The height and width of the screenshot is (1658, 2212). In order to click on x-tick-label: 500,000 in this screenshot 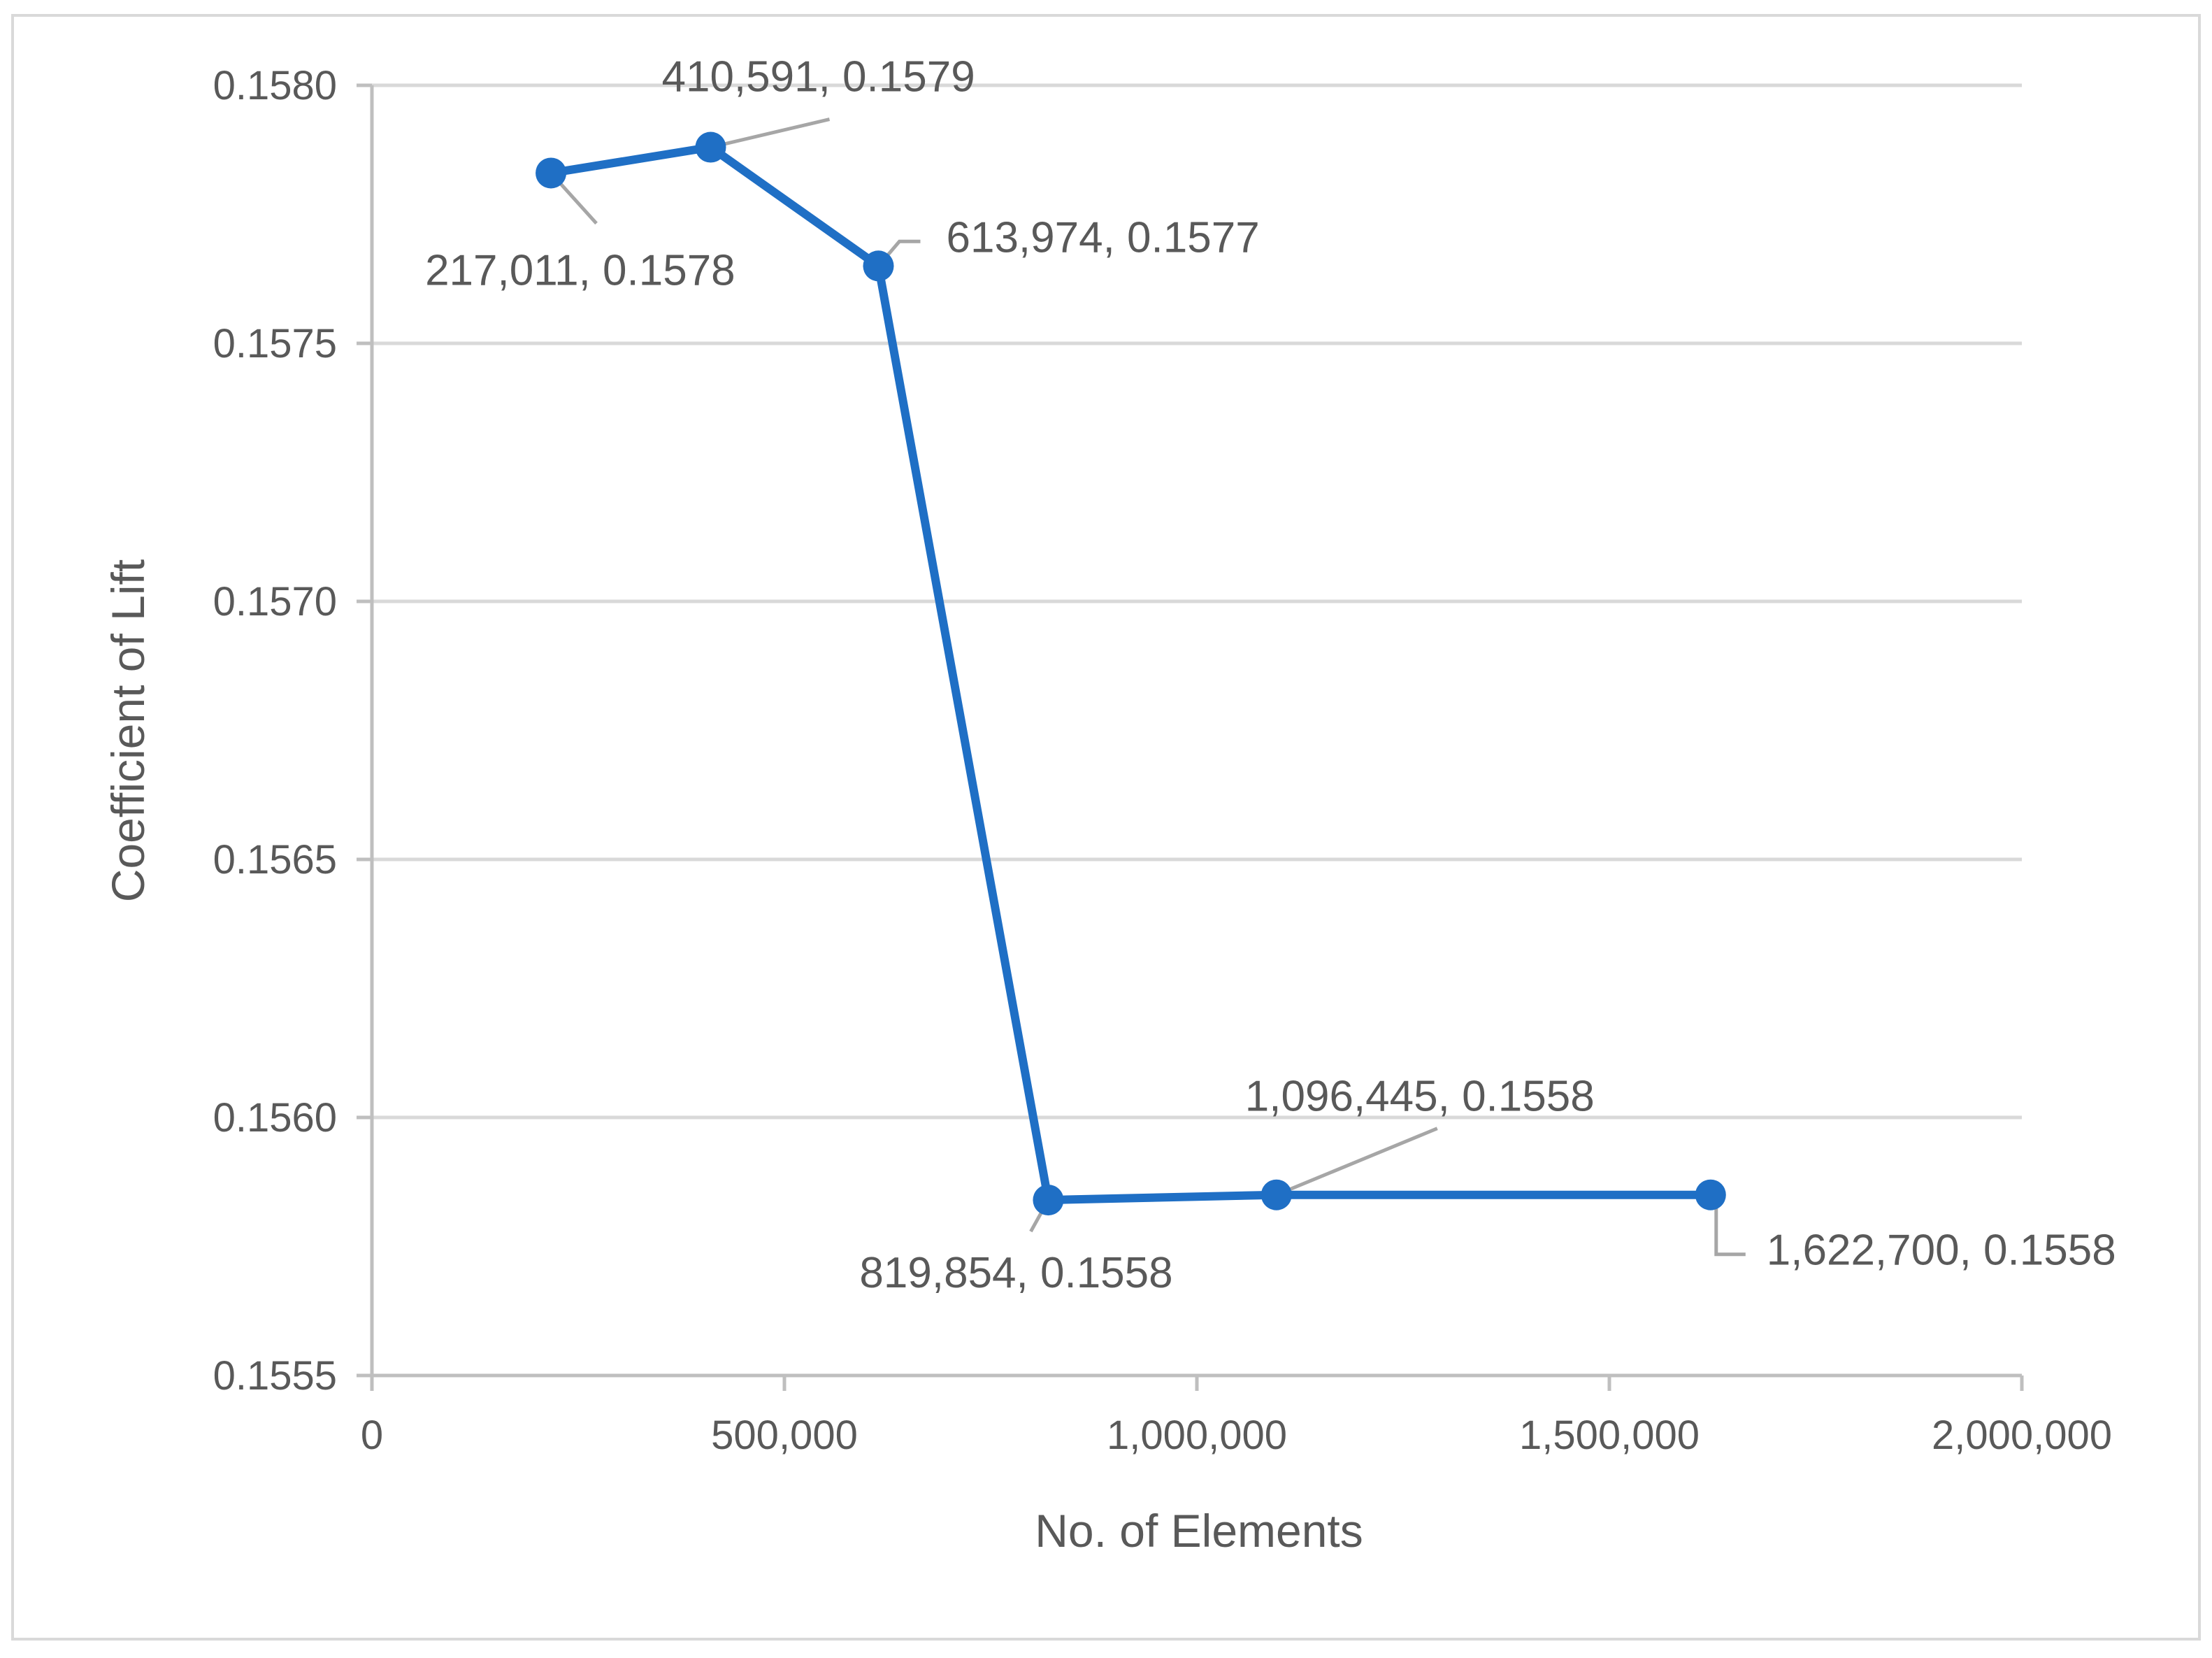, I will do `click(784, 1435)`.